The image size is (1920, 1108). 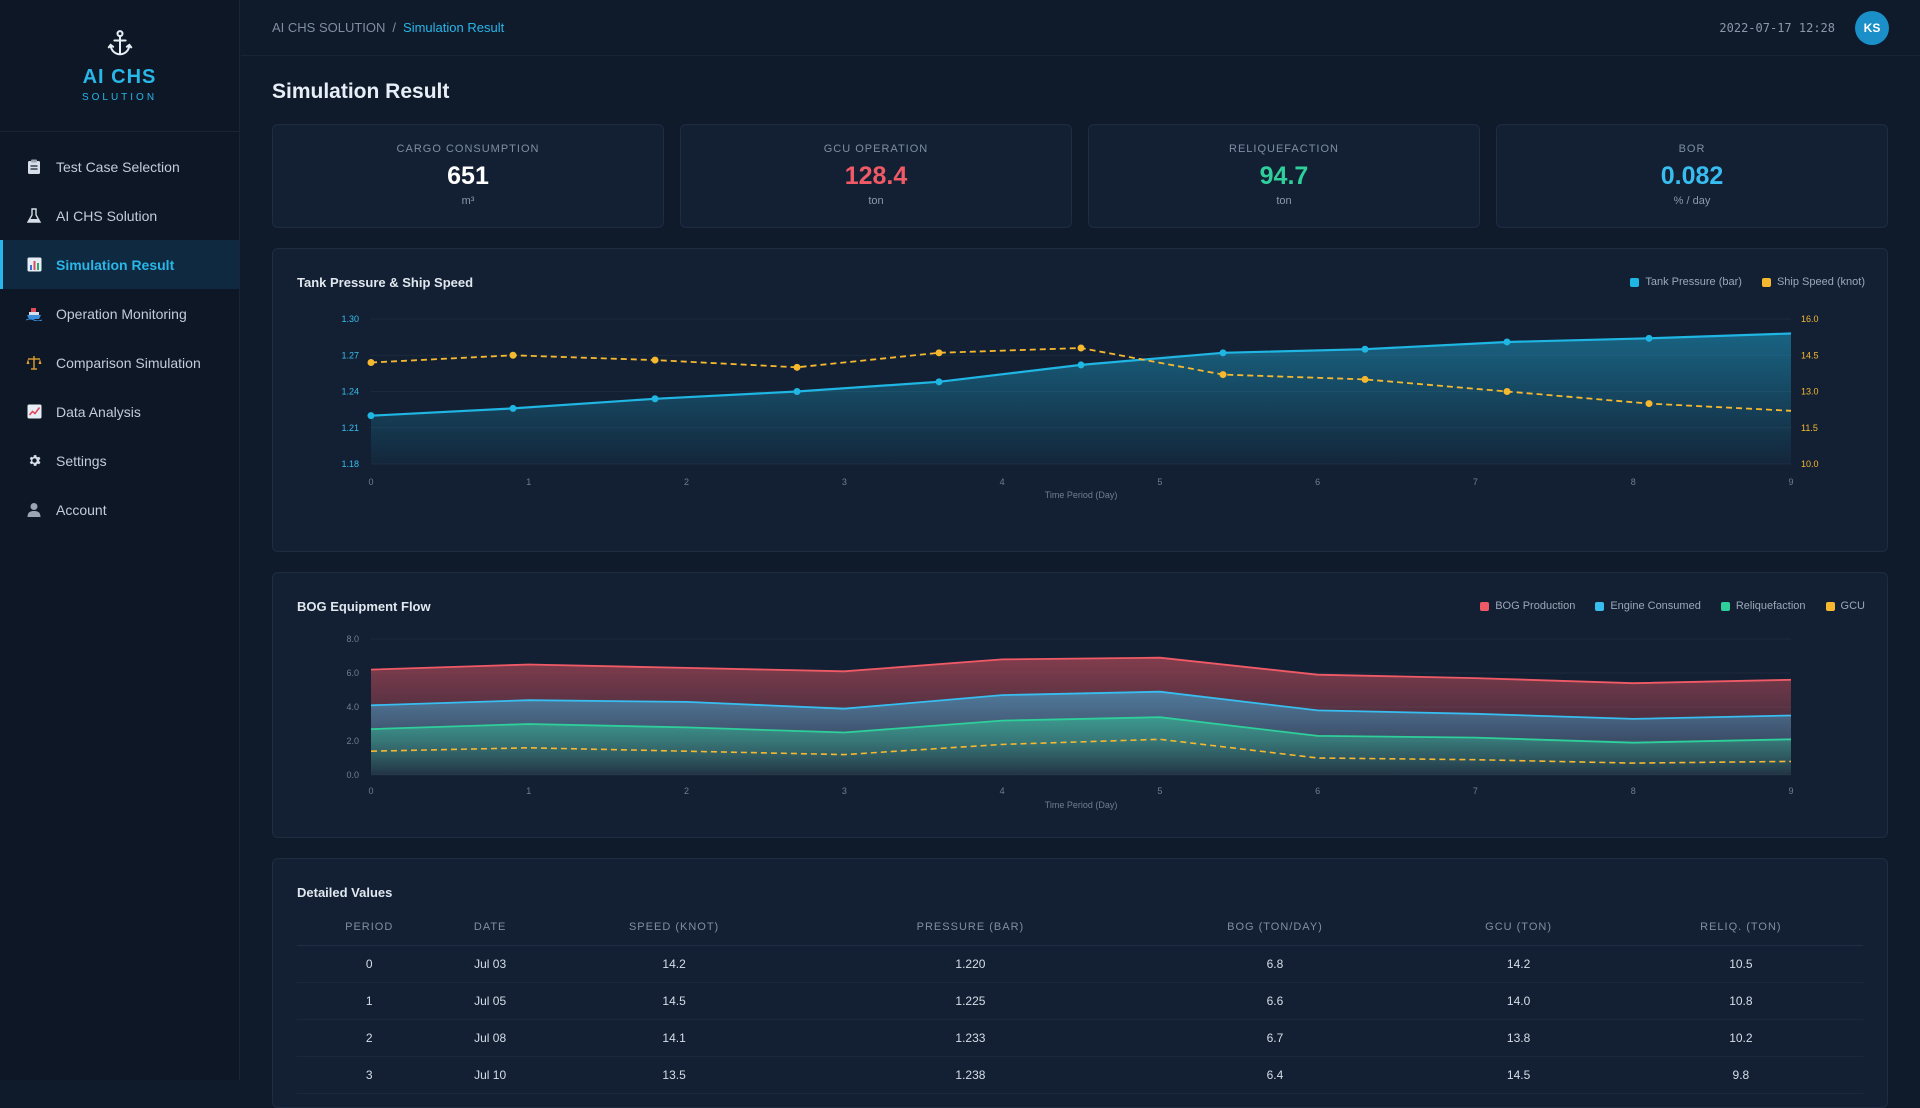 What do you see at coordinates (1747, 282) in the screenshot?
I see `chart-legend: Tank Pressure (bar) Ship Speed (knot)` at bounding box center [1747, 282].